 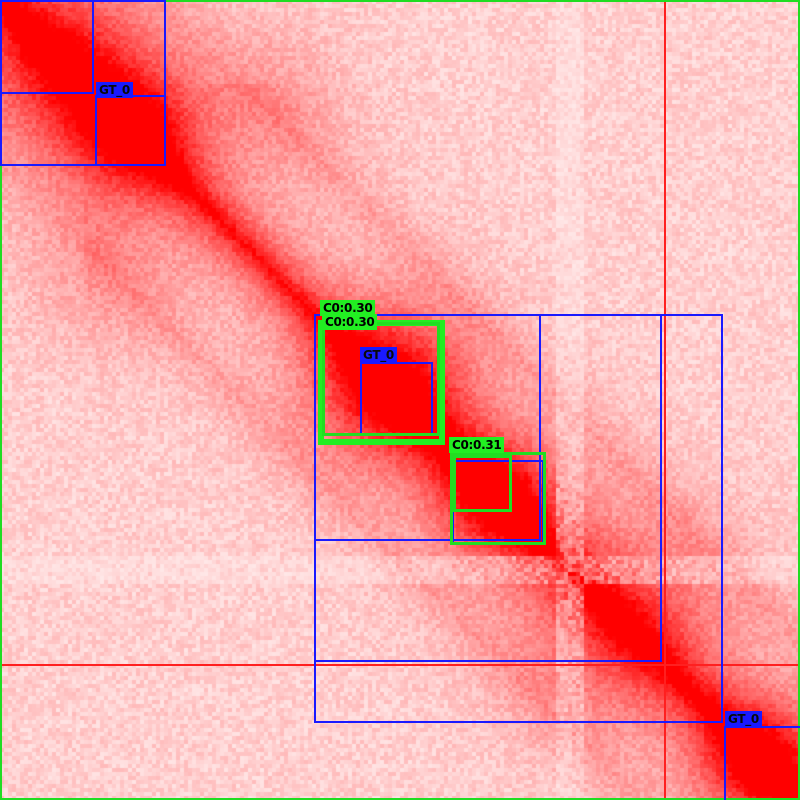 What do you see at coordinates (762, 763) in the screenshot?
I see `gt-box-bottom-right` at bounding box center [762, 763].